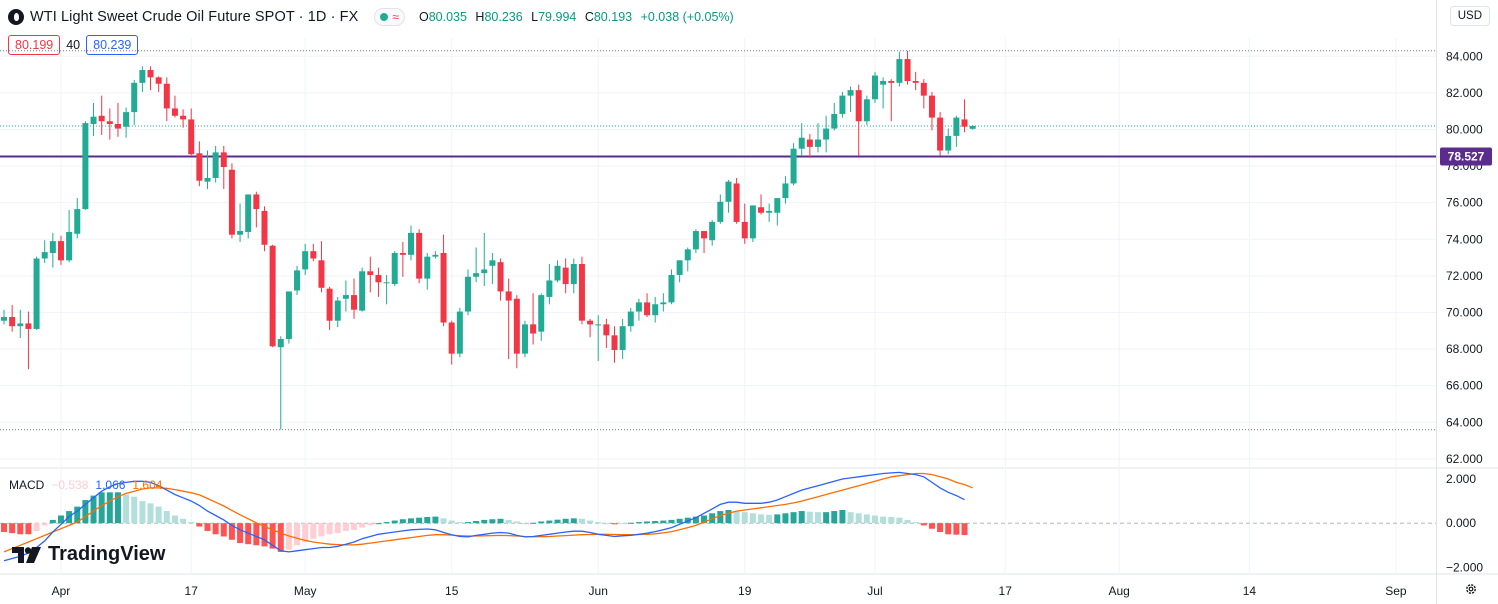  I want to click on time-tick-label: May, so click(305, 591).